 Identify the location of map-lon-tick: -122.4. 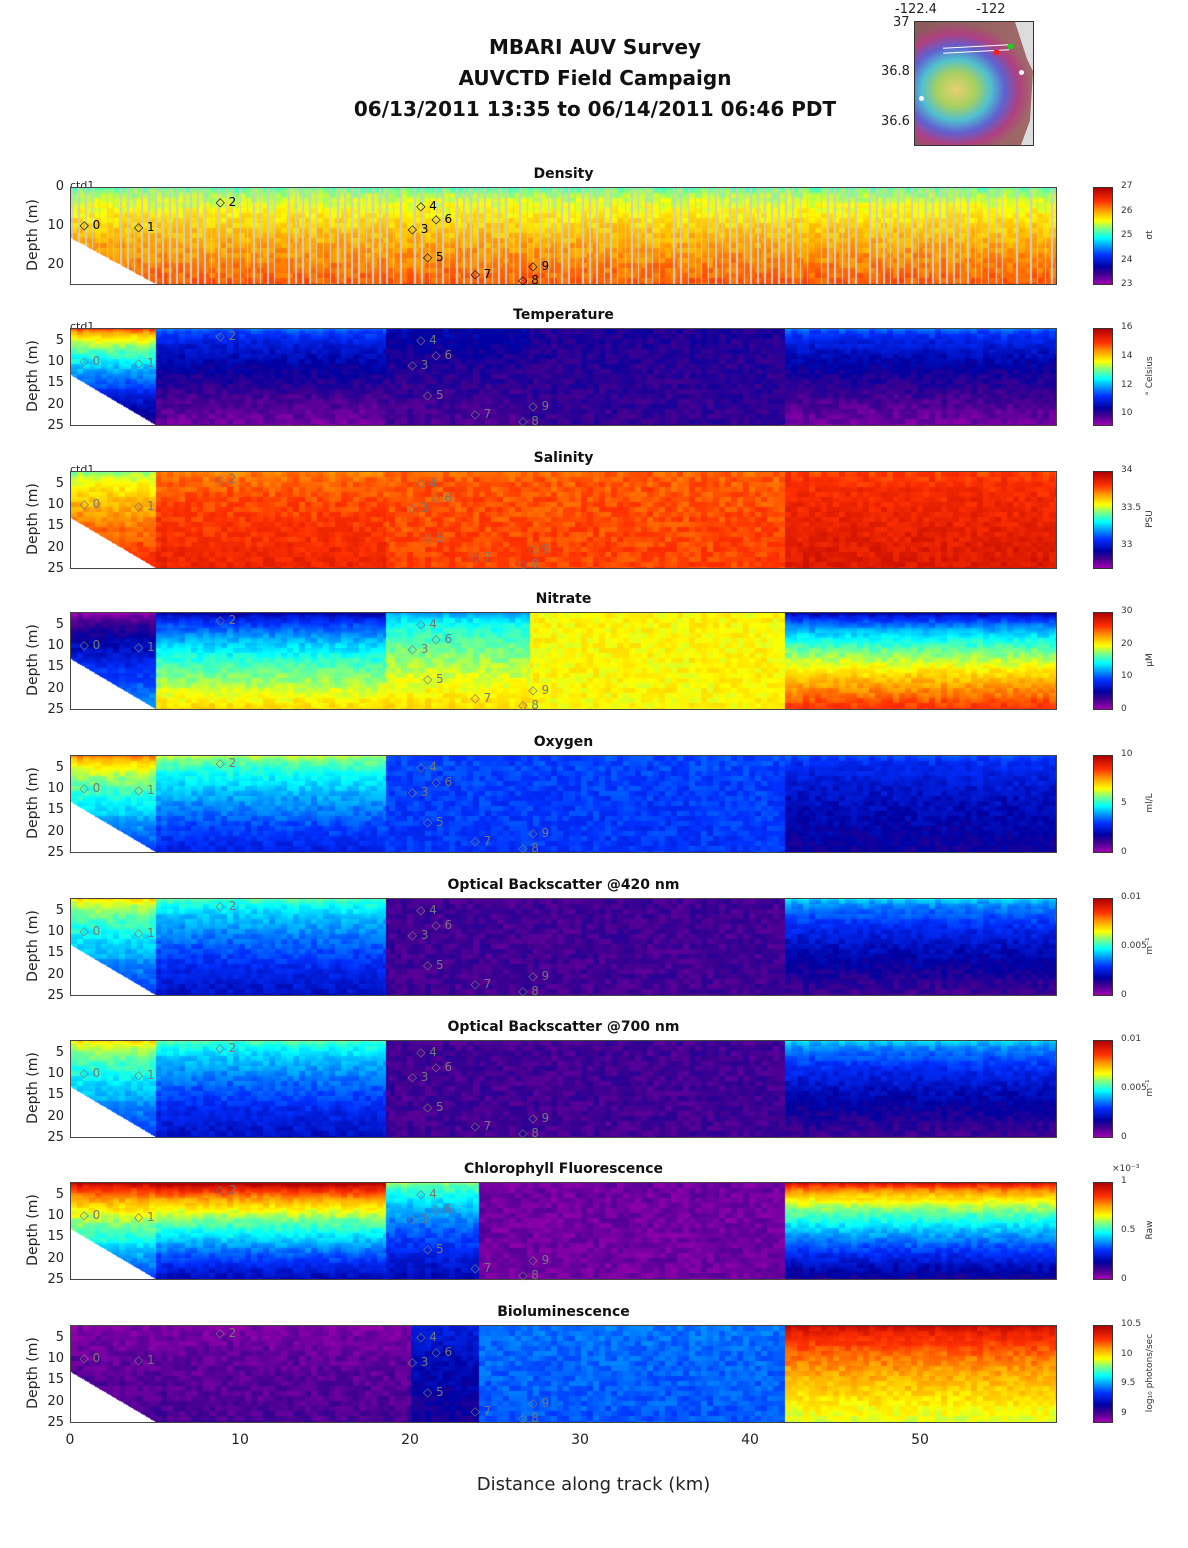
(916, 9).